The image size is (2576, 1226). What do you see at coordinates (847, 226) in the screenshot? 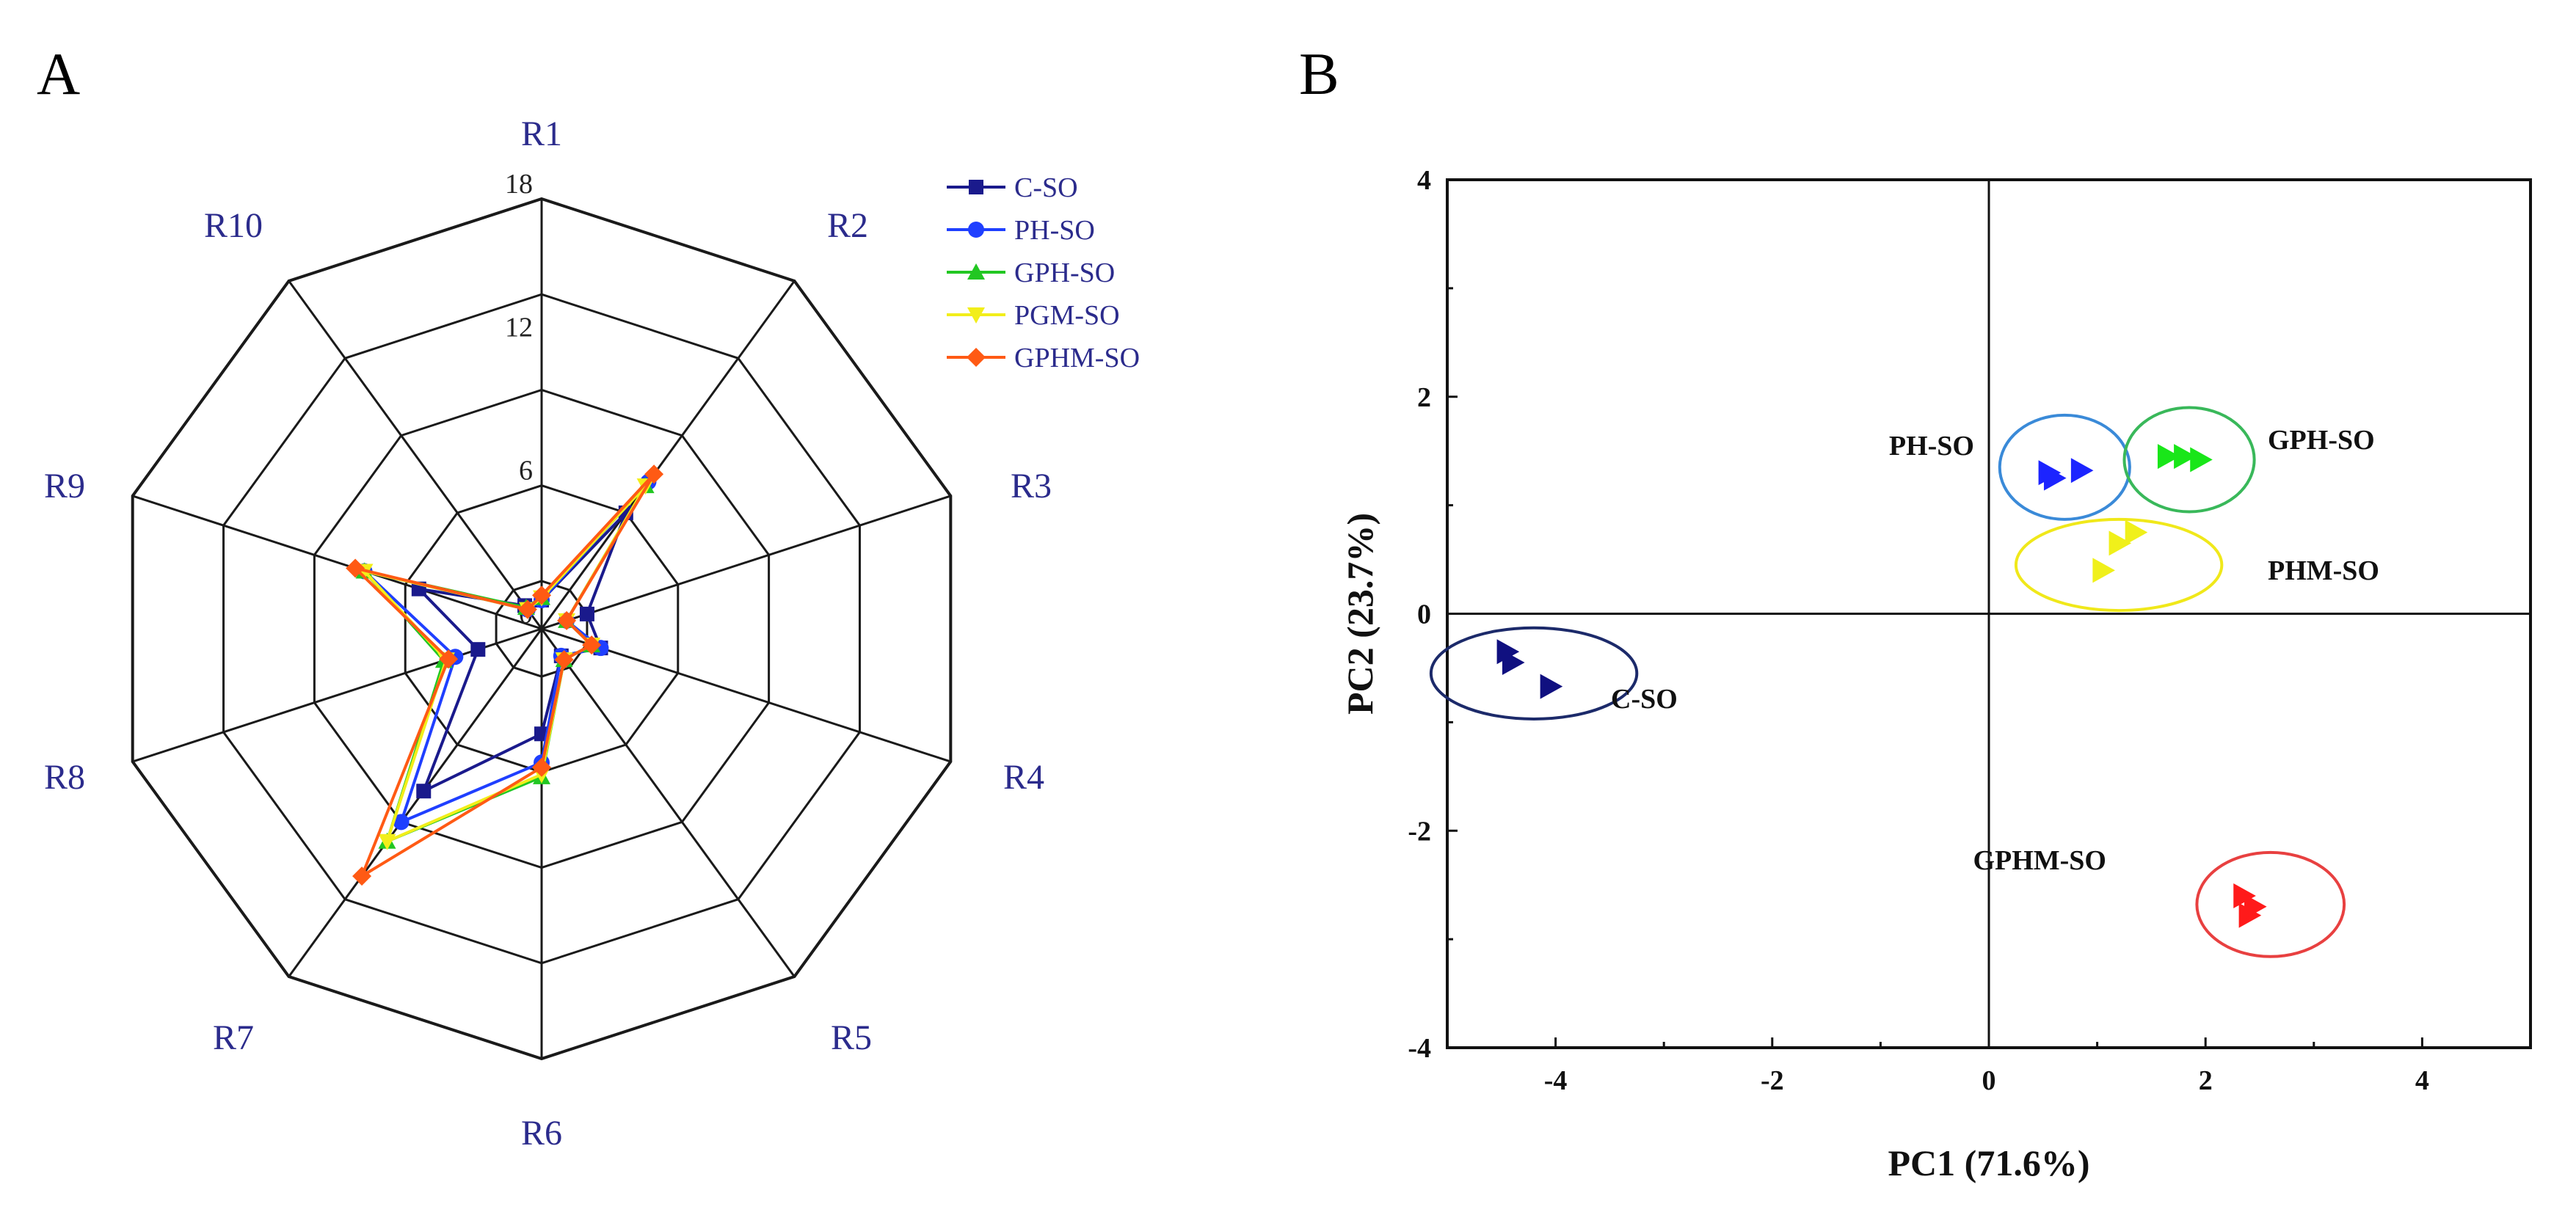
I see `radar-axis-label-r2: R2` at bounding box center [847, 226].